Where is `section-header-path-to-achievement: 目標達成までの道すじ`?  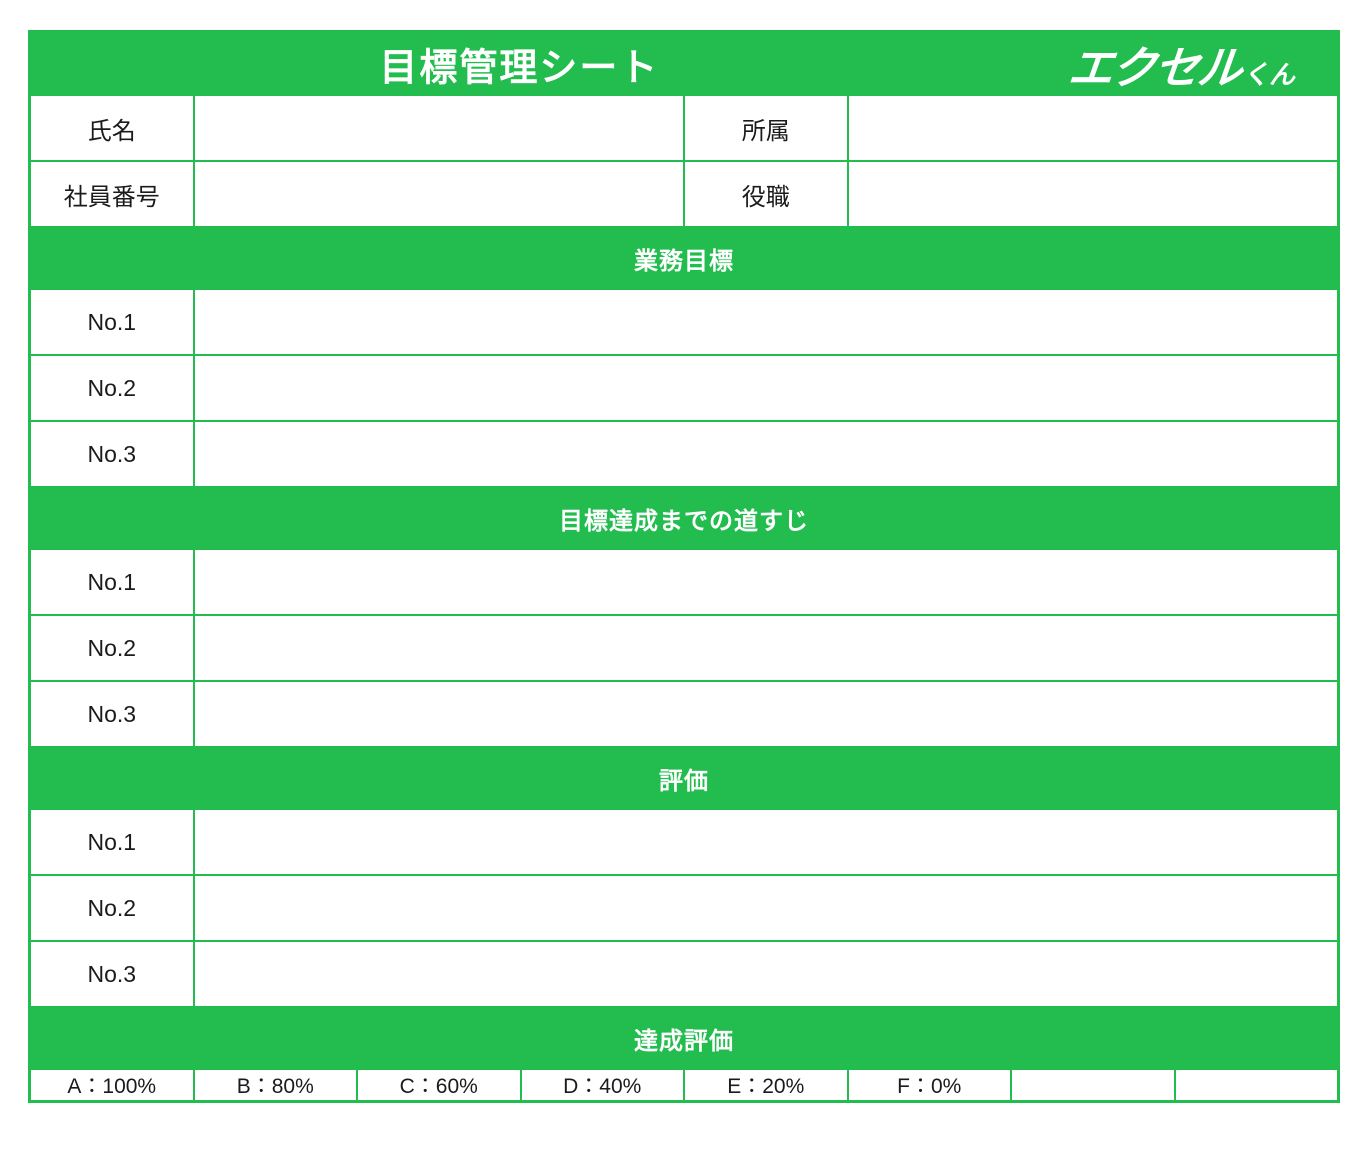 section-header-path-to-achievement: 目標達成までの道すじ is located at coordinates (684, 518).